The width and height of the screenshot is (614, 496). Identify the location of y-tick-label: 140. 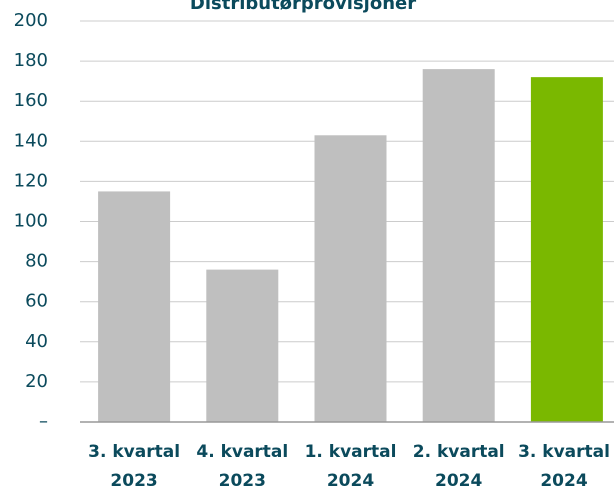
(31, 140).